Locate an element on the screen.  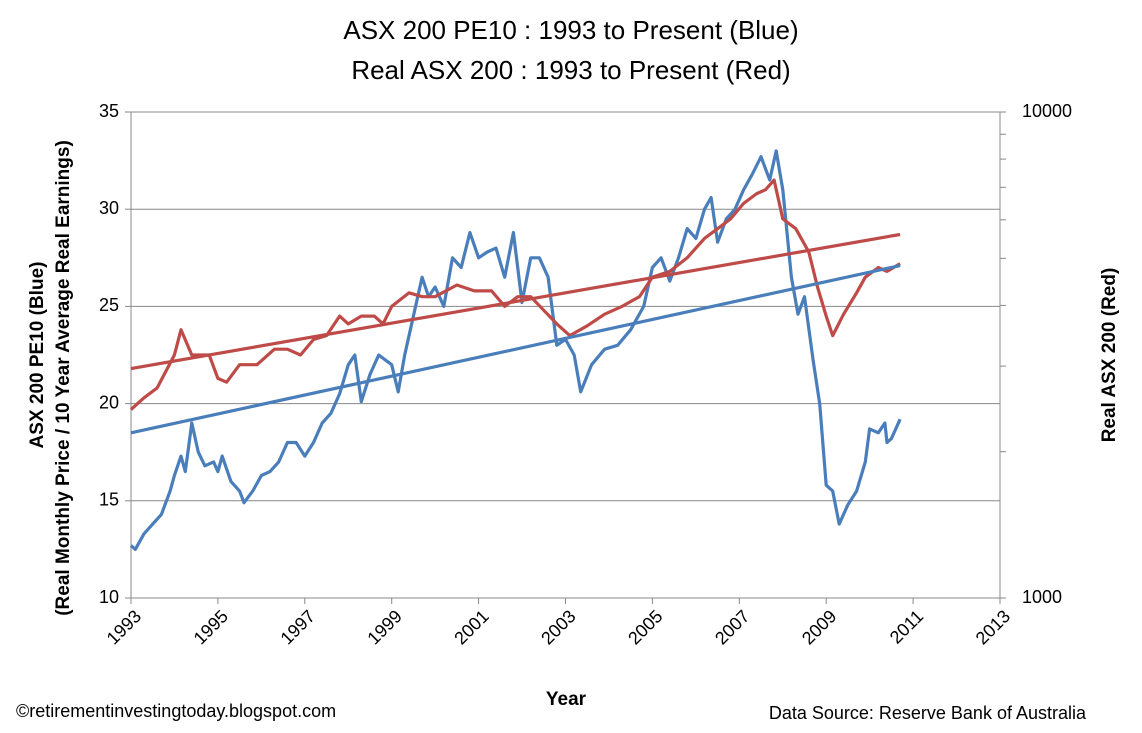
y-tick-label: 30 is located at coordinates (109, 208).